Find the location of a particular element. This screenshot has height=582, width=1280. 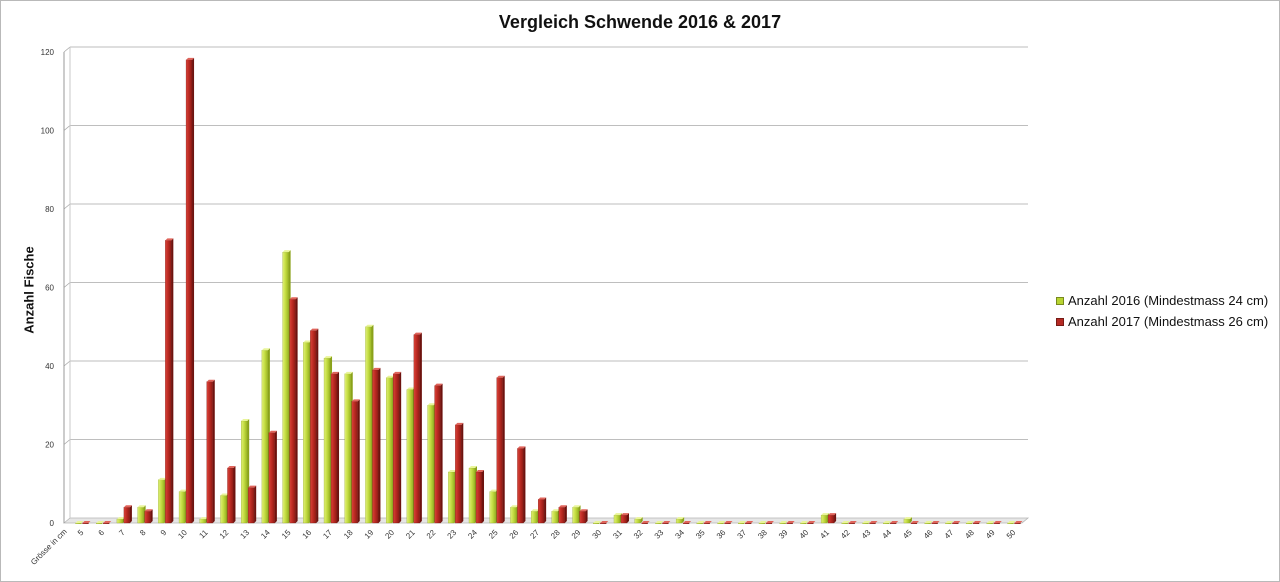

x-tick-label: 35 is located at coordinates (700, 534).